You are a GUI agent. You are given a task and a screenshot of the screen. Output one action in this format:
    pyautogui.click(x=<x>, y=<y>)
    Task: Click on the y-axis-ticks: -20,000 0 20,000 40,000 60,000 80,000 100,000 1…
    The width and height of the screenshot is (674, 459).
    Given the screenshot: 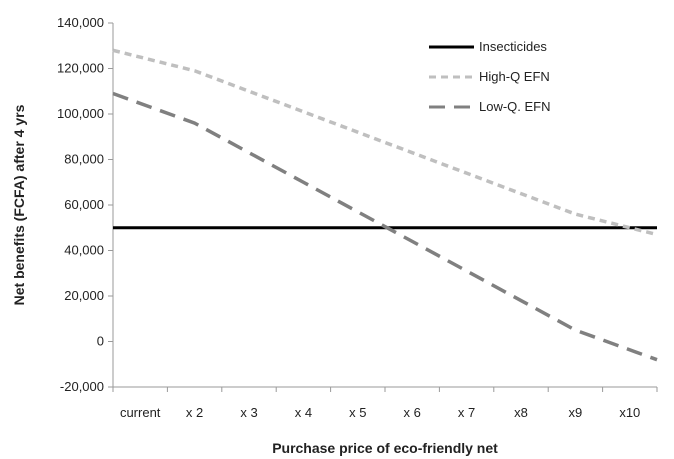 What is the action you would take?
    pyautogui.click(x=85, y=204)
    